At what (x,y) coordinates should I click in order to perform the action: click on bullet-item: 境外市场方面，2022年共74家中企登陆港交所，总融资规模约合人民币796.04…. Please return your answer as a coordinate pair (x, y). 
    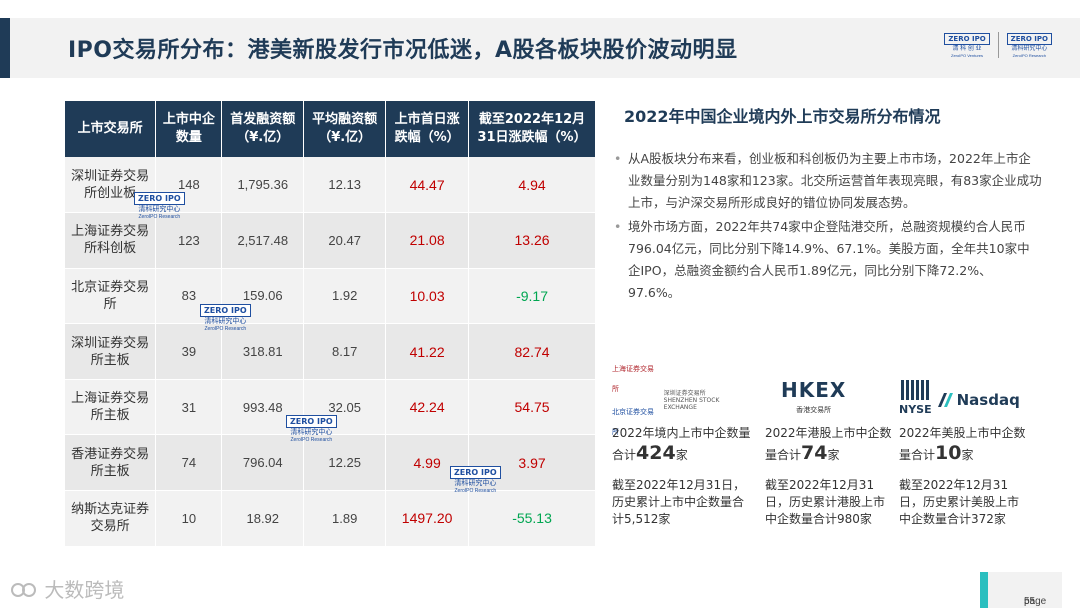
    Looking at the image, I should click on (827, 260).